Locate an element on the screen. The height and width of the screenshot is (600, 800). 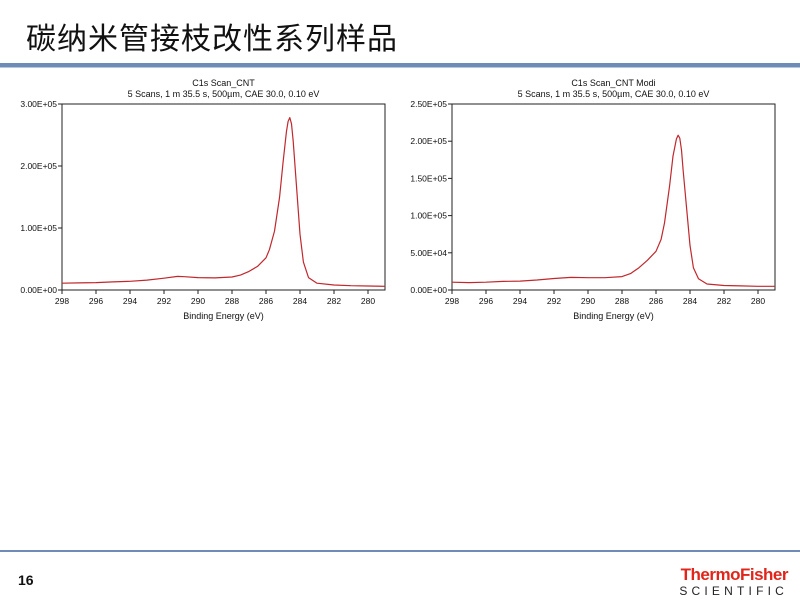
y-tick-label: 5.00E+04 is located at coordinates (428, 253).